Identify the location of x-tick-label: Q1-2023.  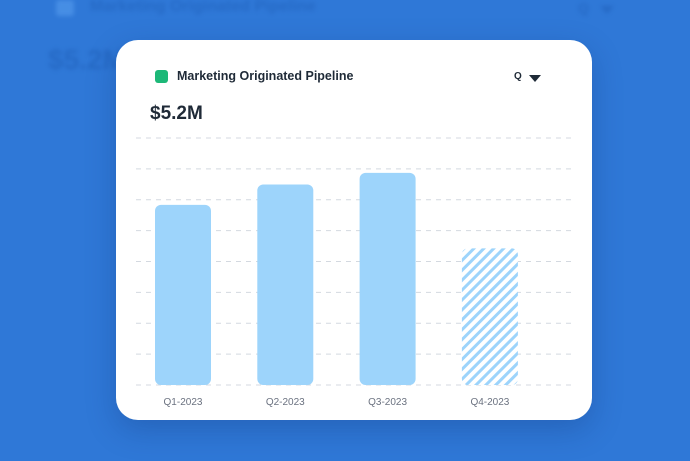
(183, 402).